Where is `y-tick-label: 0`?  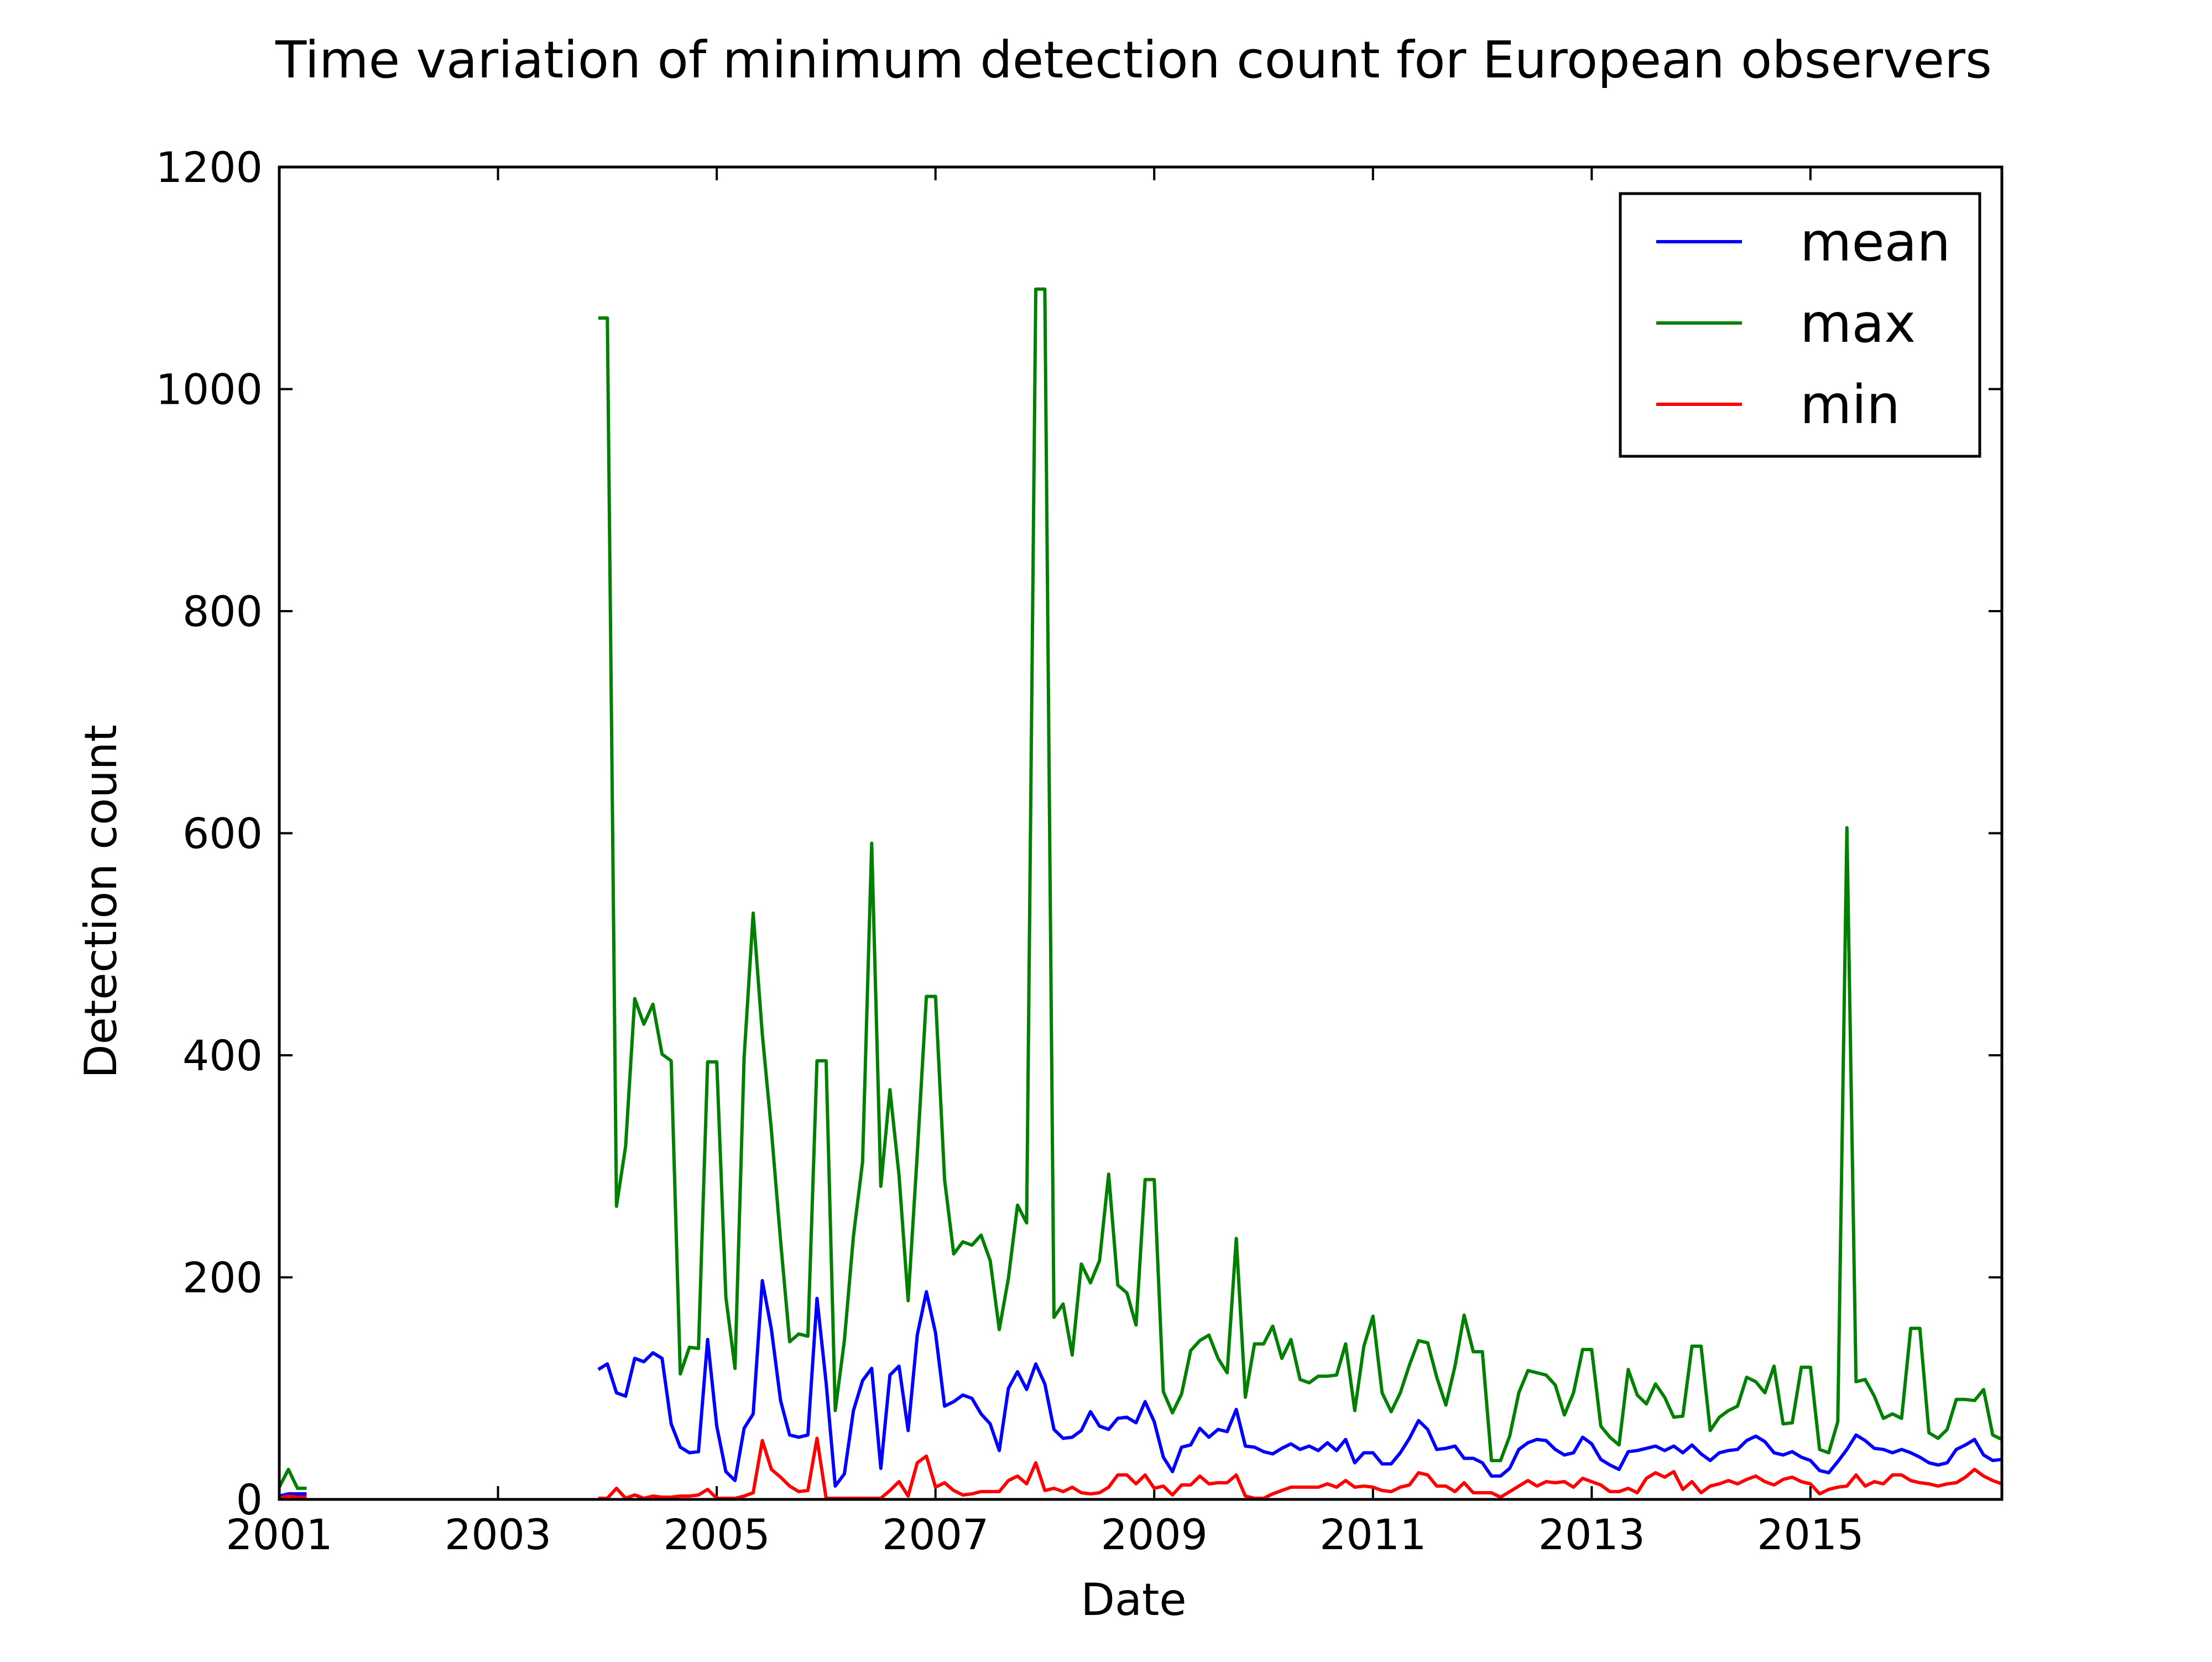
y-tick-label: 0 is located at coordinates (250, 1499).